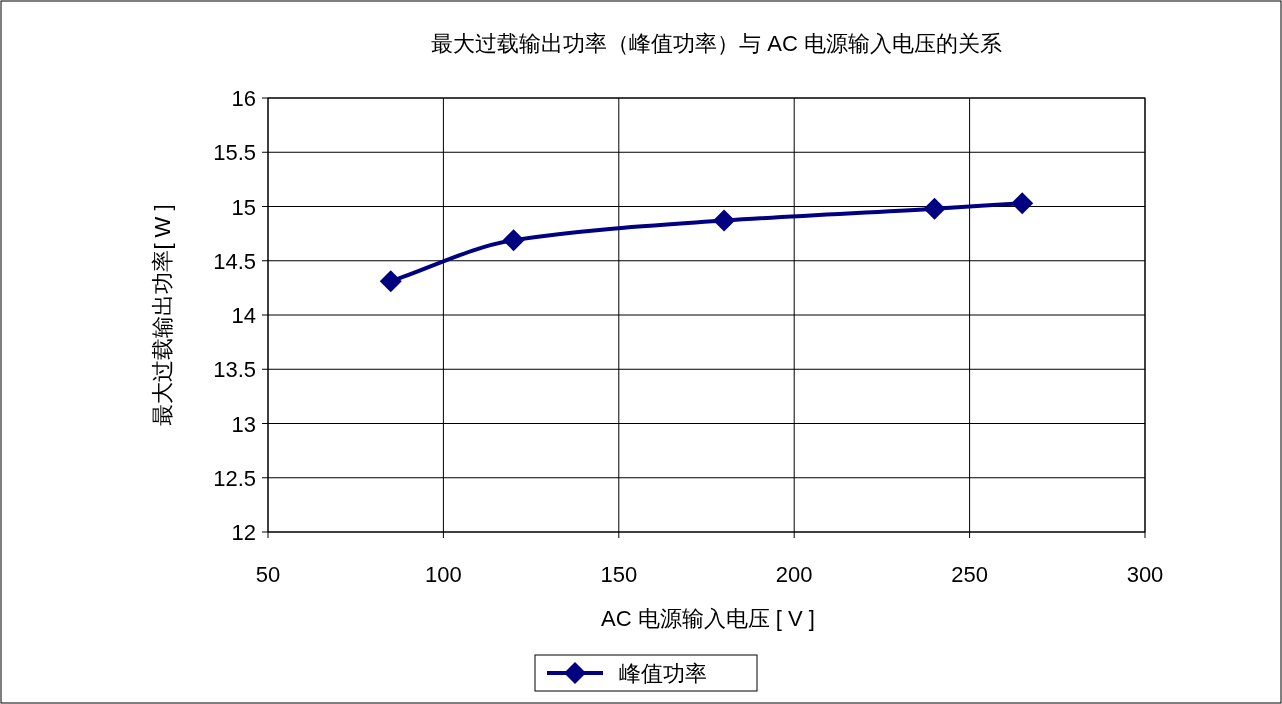 This screenshot has width=1282, height=704. I want to click on x-tick-label: 200, so click(794, 574).